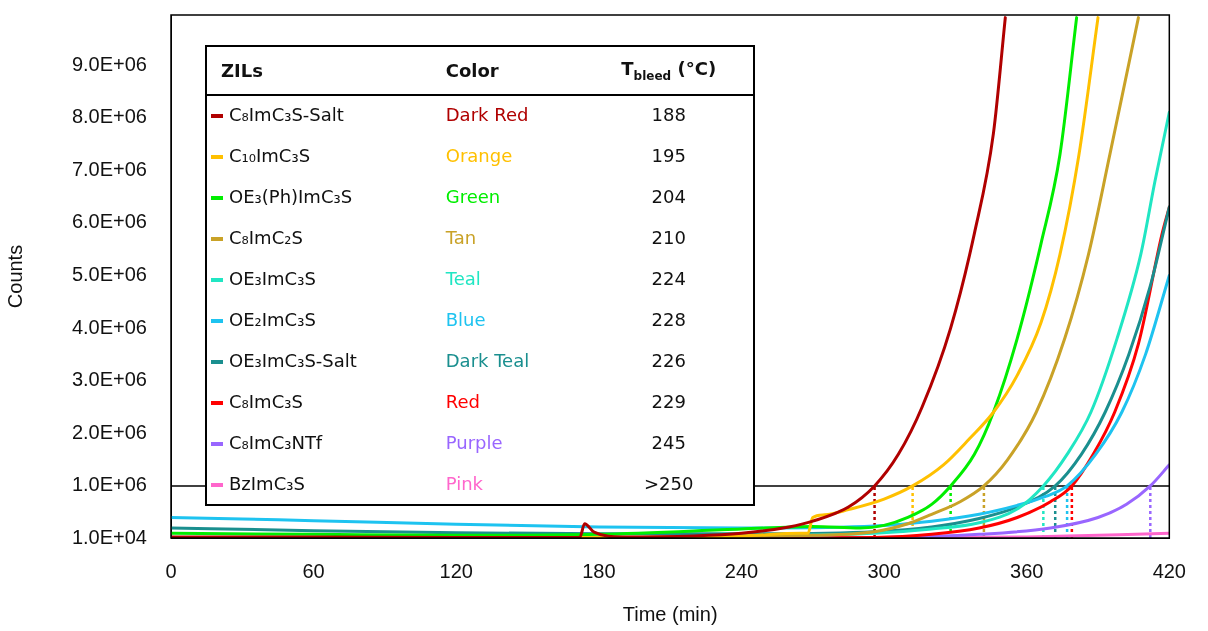 The width and height of the screenshot is (1208, 631). I want to click on legend-label: OE₃ImC₃S-Salt, so click(293, 360).